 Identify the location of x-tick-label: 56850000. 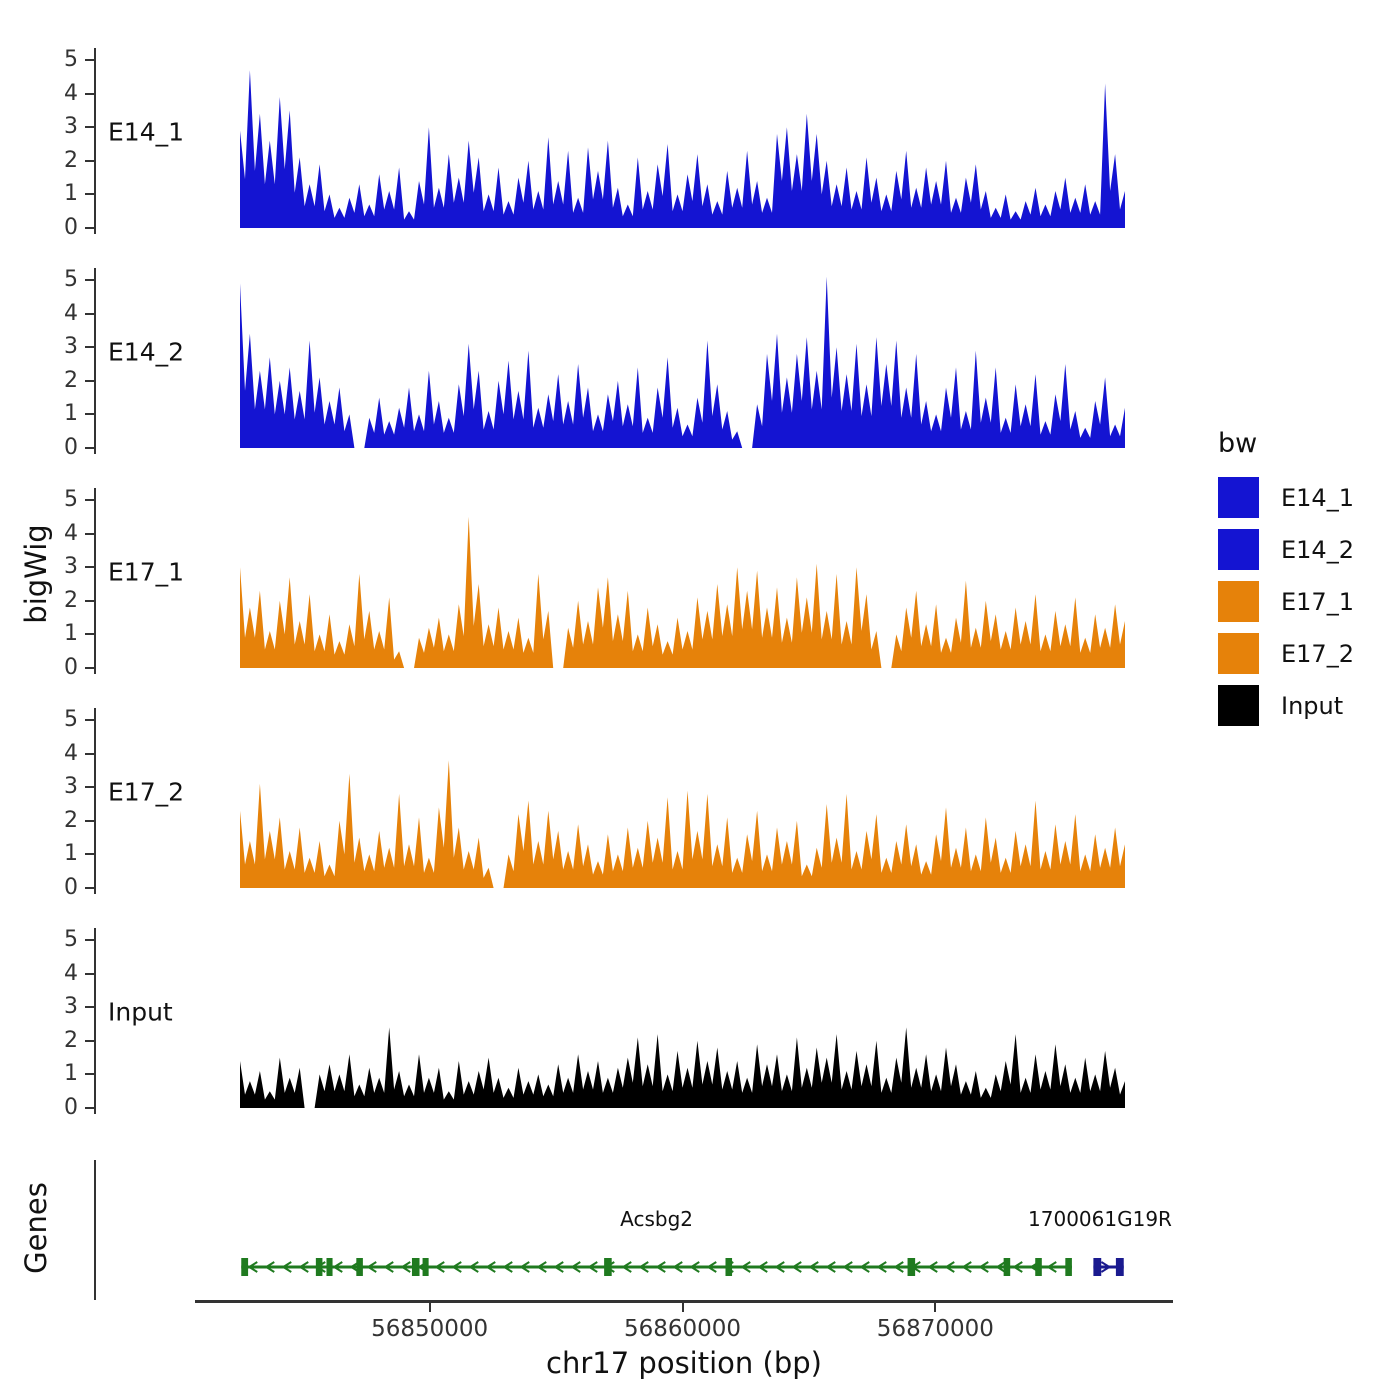
(430, 1329).